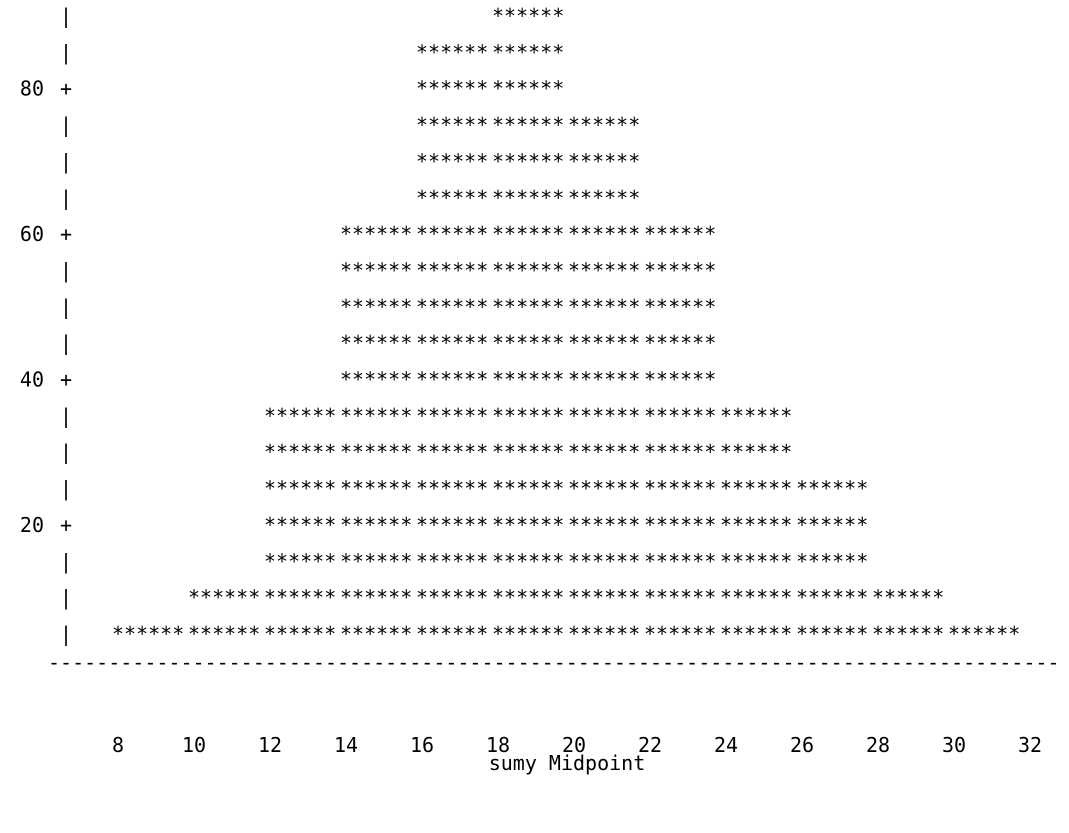 The width and height of the screenshot is (1069, 833). Describe the element at coordinates (878, 745) in the screenshot. I see `x-tick-label: 28` at that location.